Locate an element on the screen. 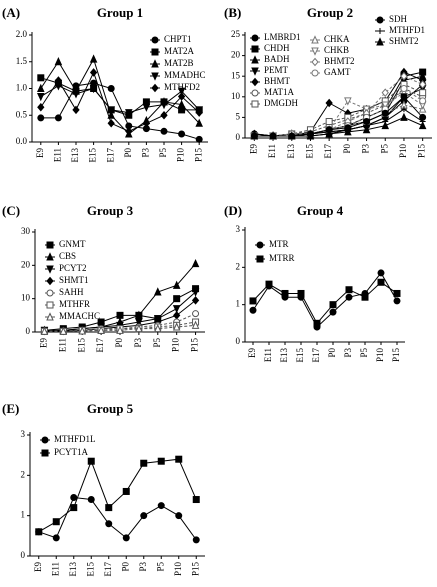 The height and width of the screenshot is (587, 437). y-tick-label: 1 is located at coordinates (23, 515).